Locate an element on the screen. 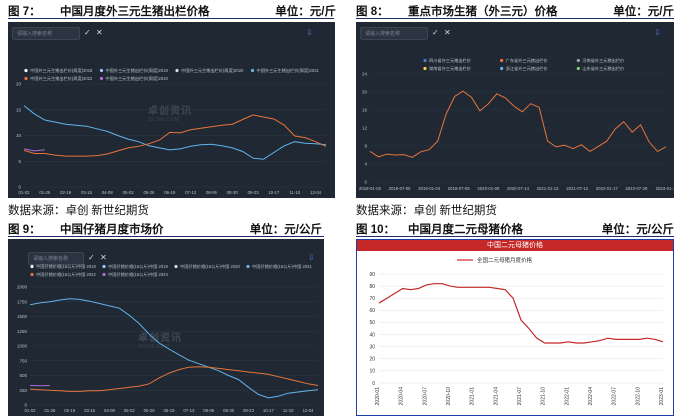  legend-label: 中国仔猪价格(15公斤)中国 2022 is located at coordinates (66, 274).